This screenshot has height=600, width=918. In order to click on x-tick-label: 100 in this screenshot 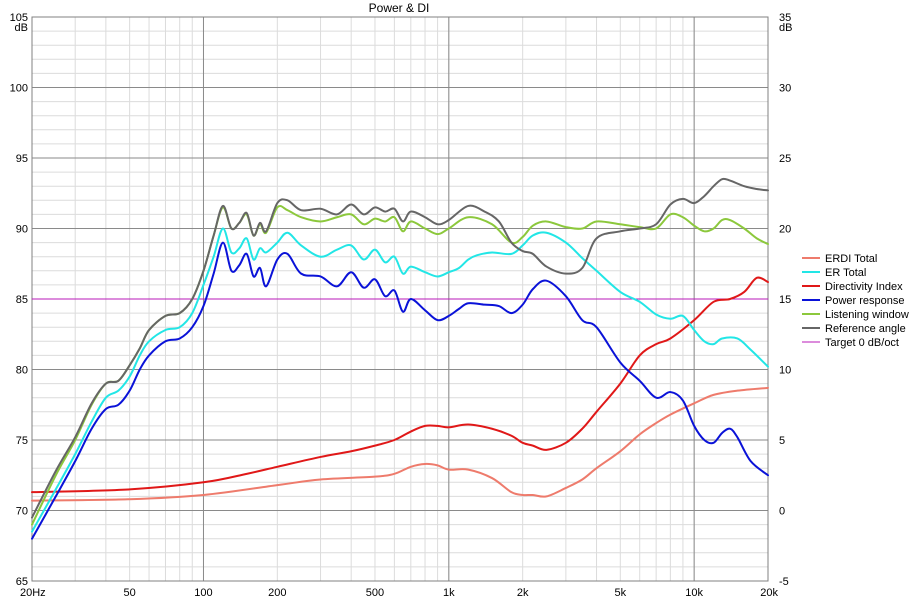, I will do `click(203, 593)`.